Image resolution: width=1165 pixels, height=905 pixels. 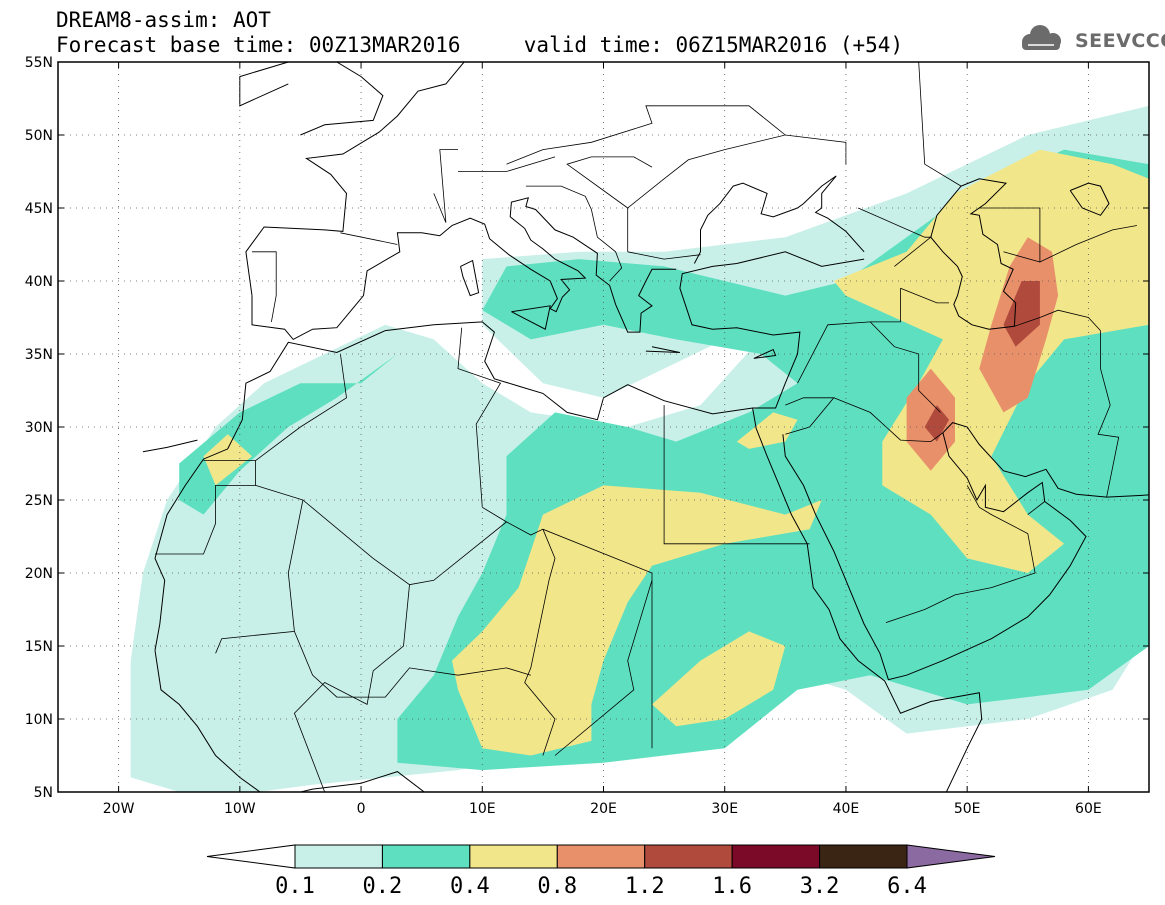 I want to click on y-tick-label: 20N, so click(x=39, y=574).